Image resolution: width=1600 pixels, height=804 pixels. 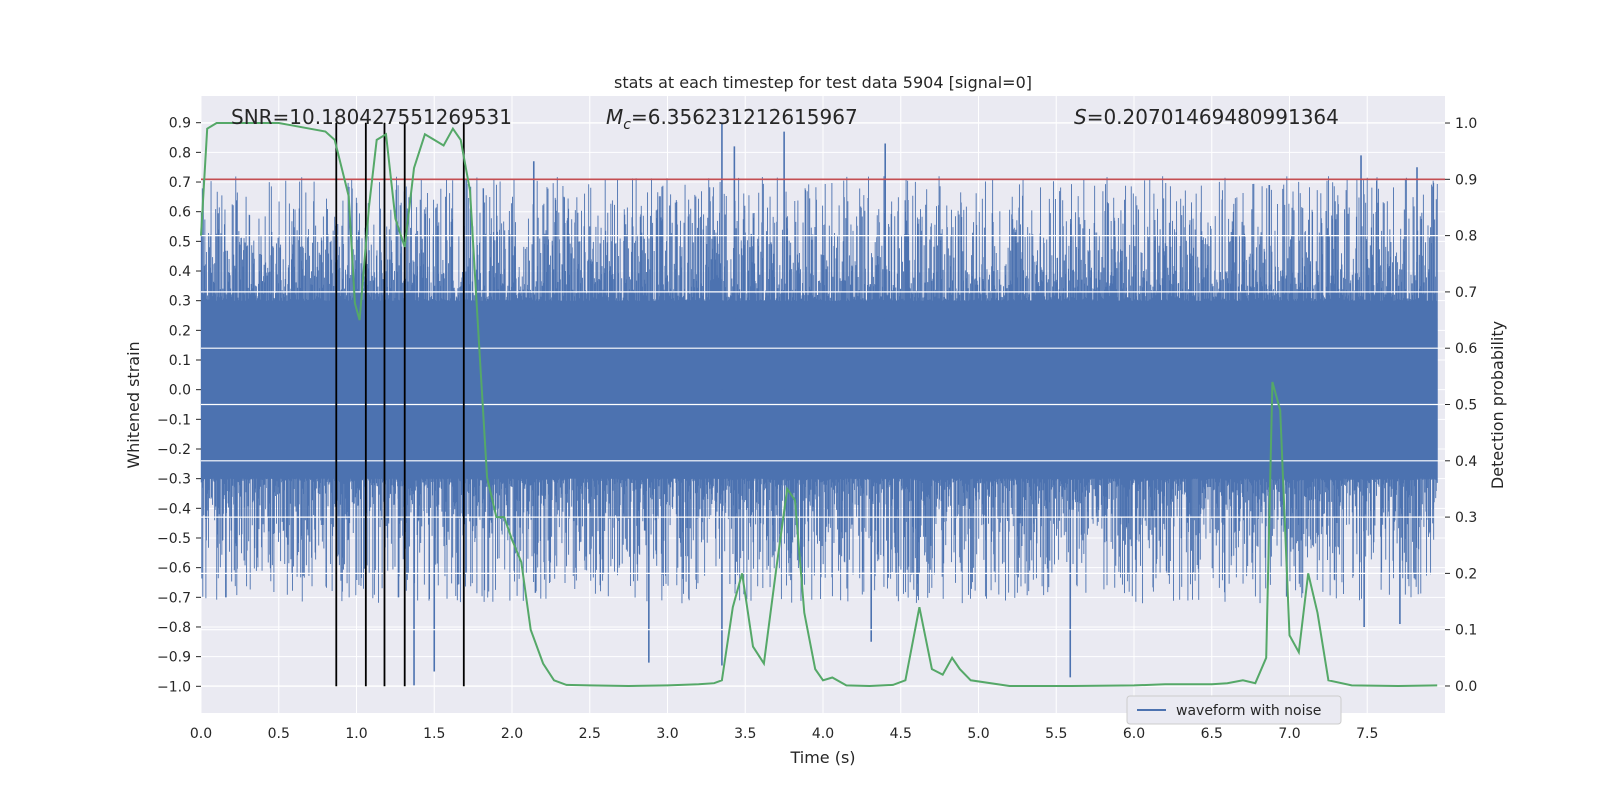 What do you see at coordinates (174, 450) in the screenshot?
I see `y-left-tick-label: −0.2` at bounding box center [174, 450].